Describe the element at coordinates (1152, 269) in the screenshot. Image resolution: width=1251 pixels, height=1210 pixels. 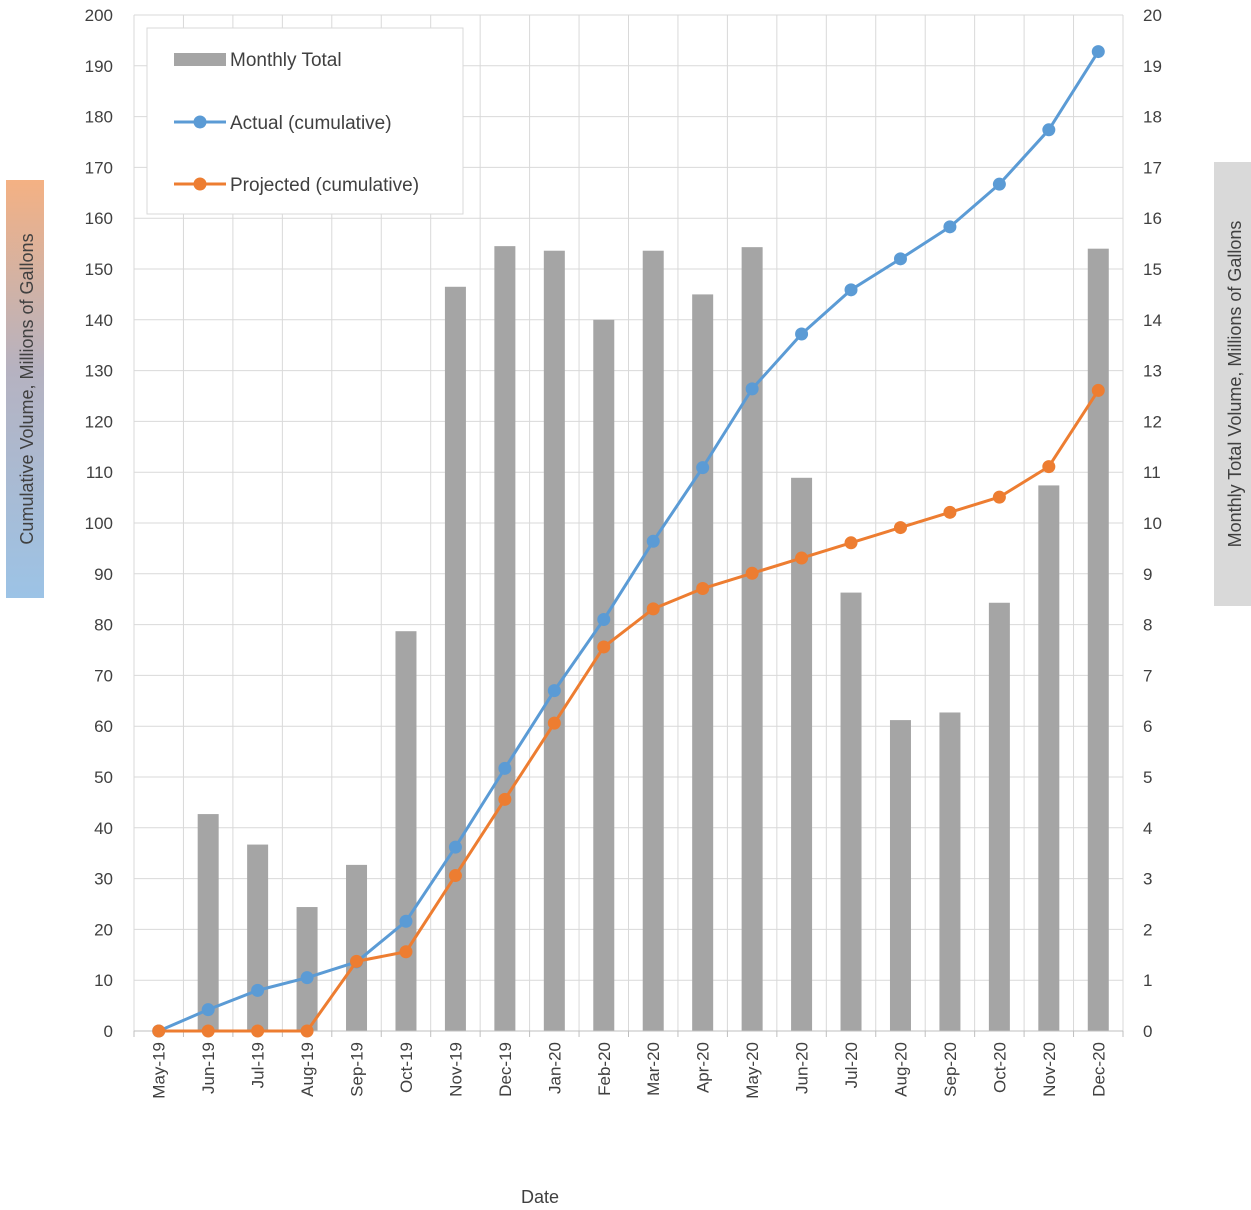
I see `right-tick-label: 15` at that location.